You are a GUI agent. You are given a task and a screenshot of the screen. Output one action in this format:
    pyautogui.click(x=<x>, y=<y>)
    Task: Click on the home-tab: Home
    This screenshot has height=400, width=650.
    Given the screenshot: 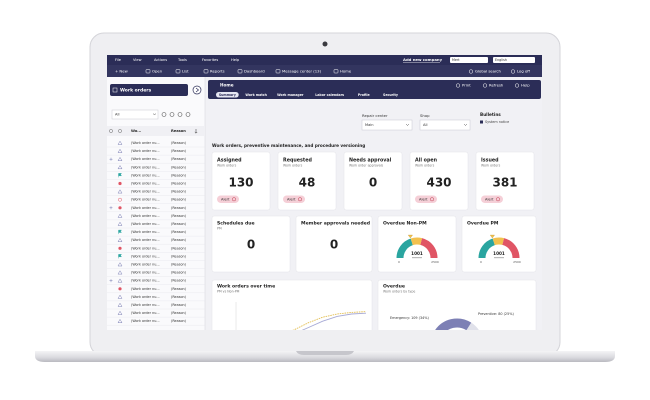 What is the action you would take?
    pyautogui.click(x=227, y=85)
    